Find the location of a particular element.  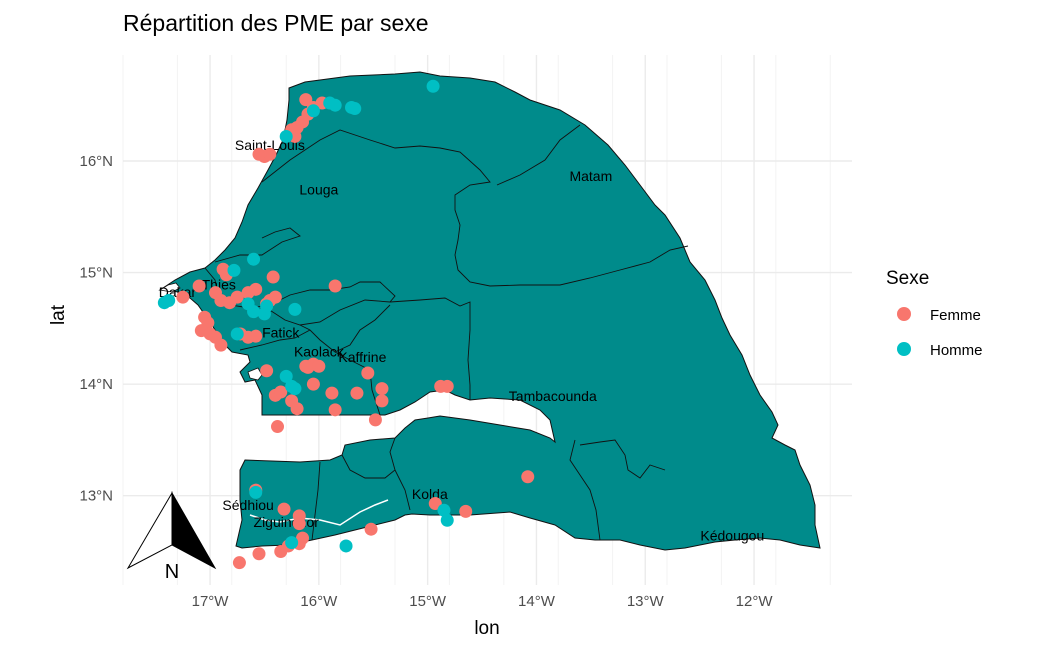

legend: Sexe Femme Homme is located at coordinates (934, 313).